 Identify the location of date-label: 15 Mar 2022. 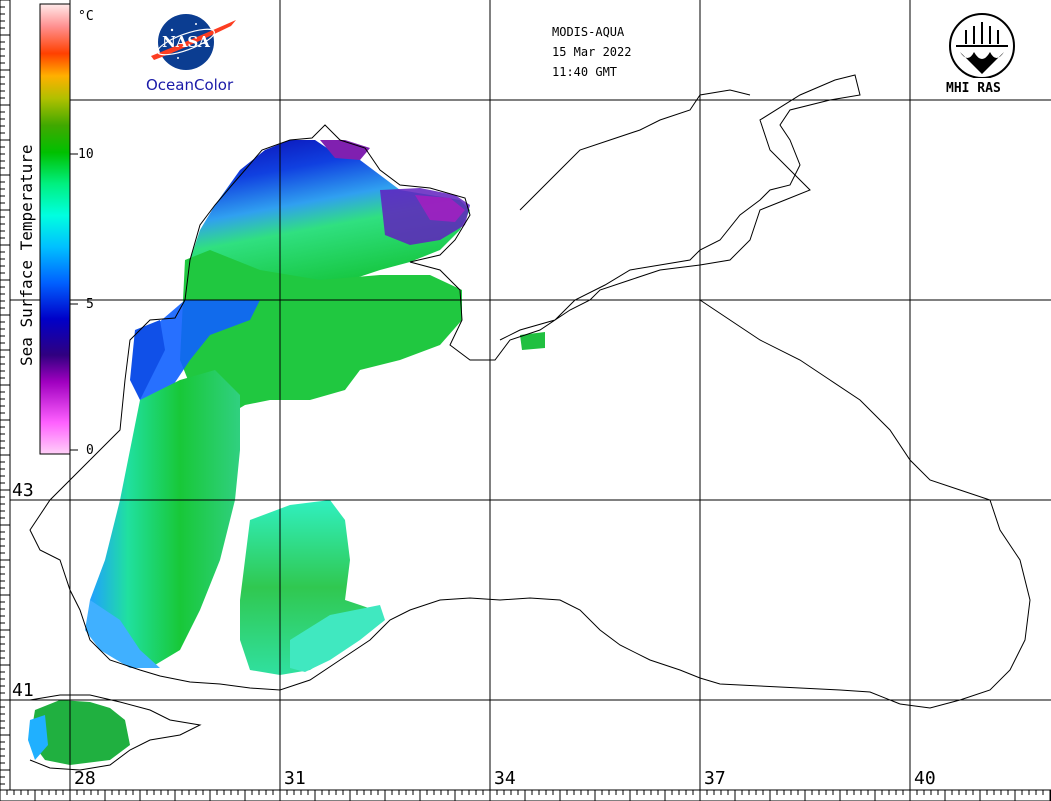
(592, 52).